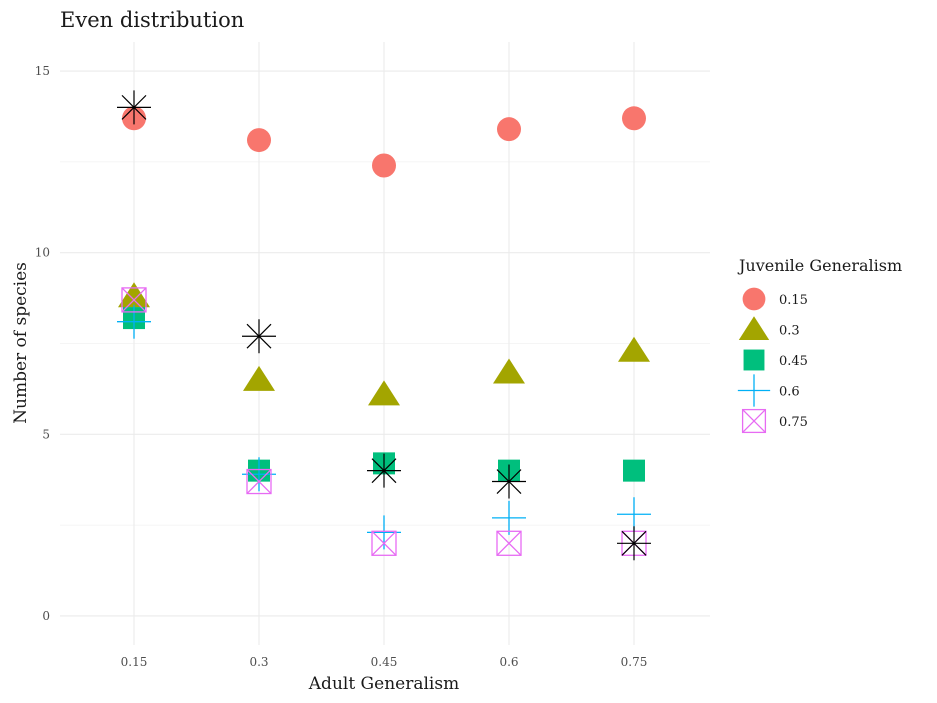 Image resolution: width=937 pixels, height=703 pixels. What do you see at coordinates (819, 265) in the screenshot?
I see `legend-title: Juvenile Generalism` at bounding box center [819, 265].